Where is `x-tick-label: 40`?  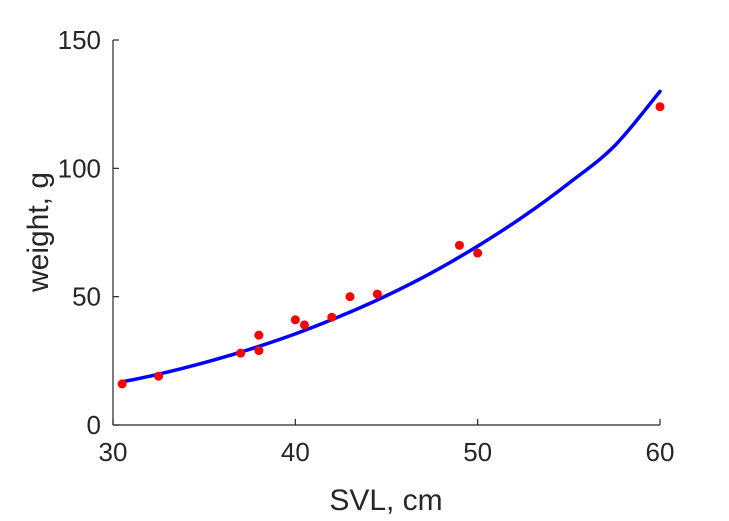 x-tick-label: 40 is located at coordinates (295, 452).